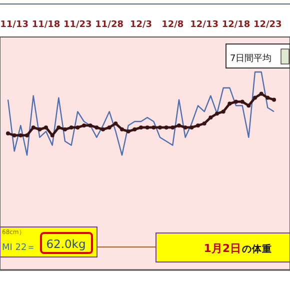 The width and height of the screenshot is (290, 290). Describe the element at coordinates (236, 25) in the screenshot. I see `x-tick-label: 12/18` at that location.